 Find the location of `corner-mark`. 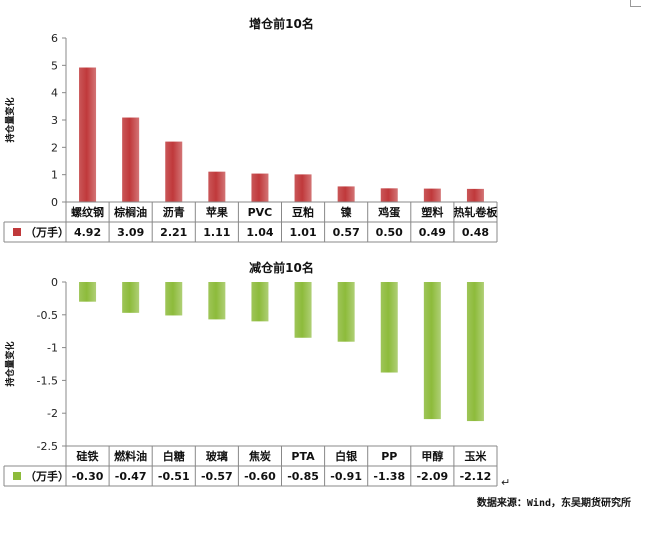

corner-mark is located at coordinates (635, 3).